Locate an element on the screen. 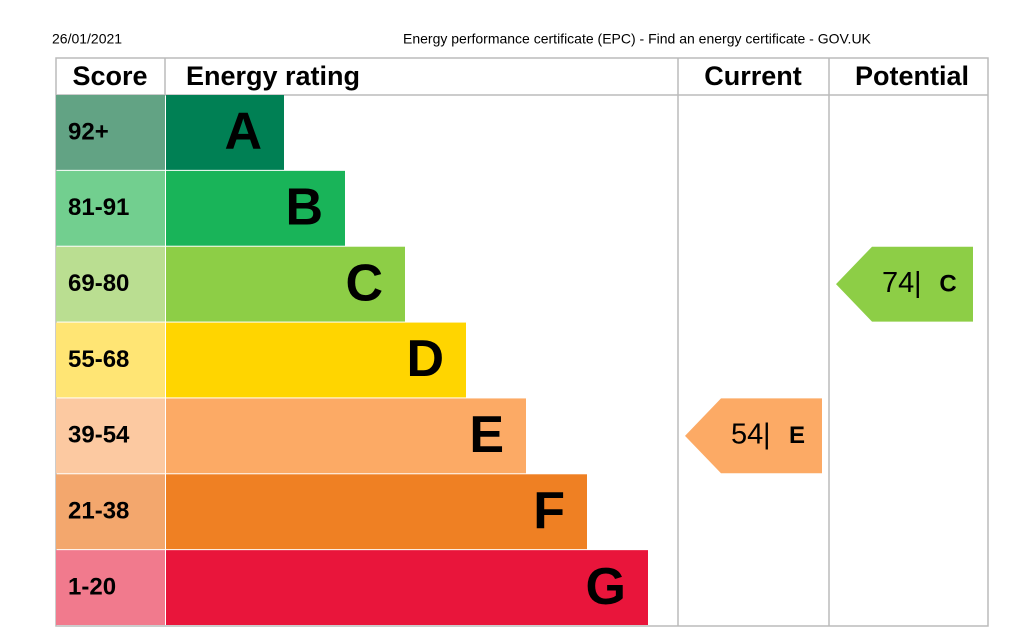 This screenshot has width=1024, height=640. potential-score: 74 is located at coordinates (898, 283).